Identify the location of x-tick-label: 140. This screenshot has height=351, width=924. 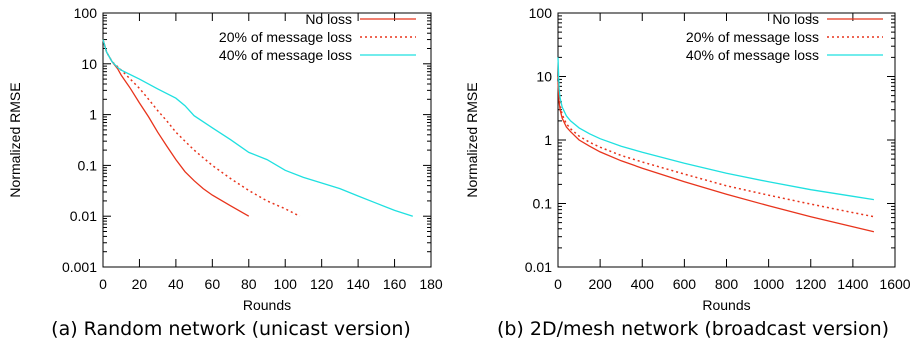
(358, 284).